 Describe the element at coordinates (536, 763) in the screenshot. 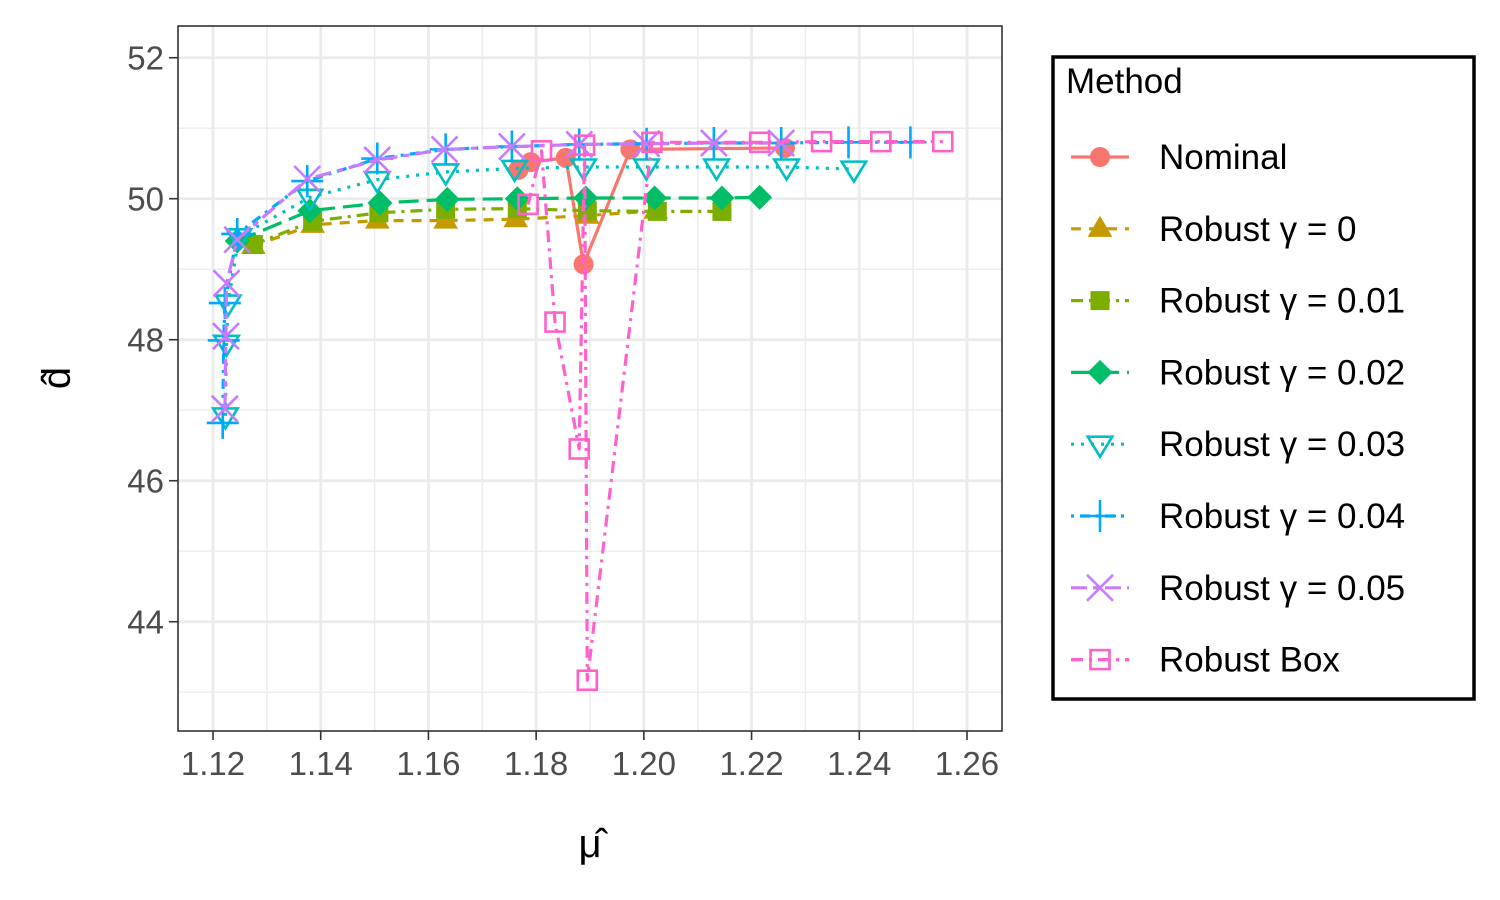

I see `x-tick-label: 1.18` at that location.